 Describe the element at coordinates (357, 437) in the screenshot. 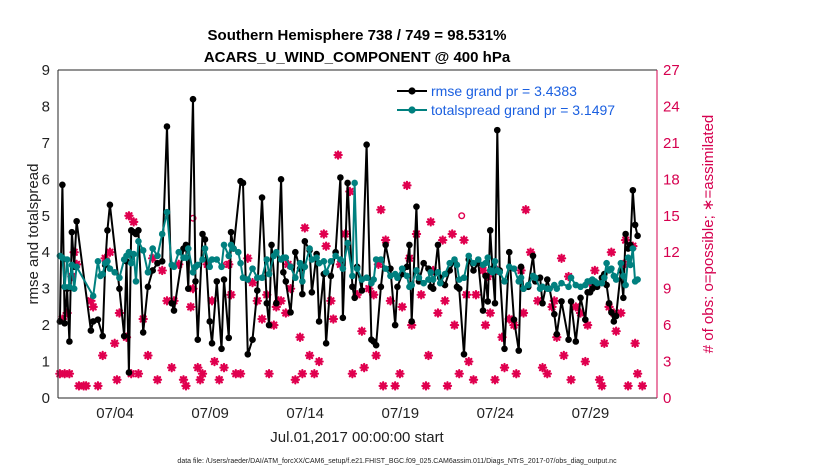

I see `x-axis-label: Jul.01,2017 00:00:00 start` at that location.